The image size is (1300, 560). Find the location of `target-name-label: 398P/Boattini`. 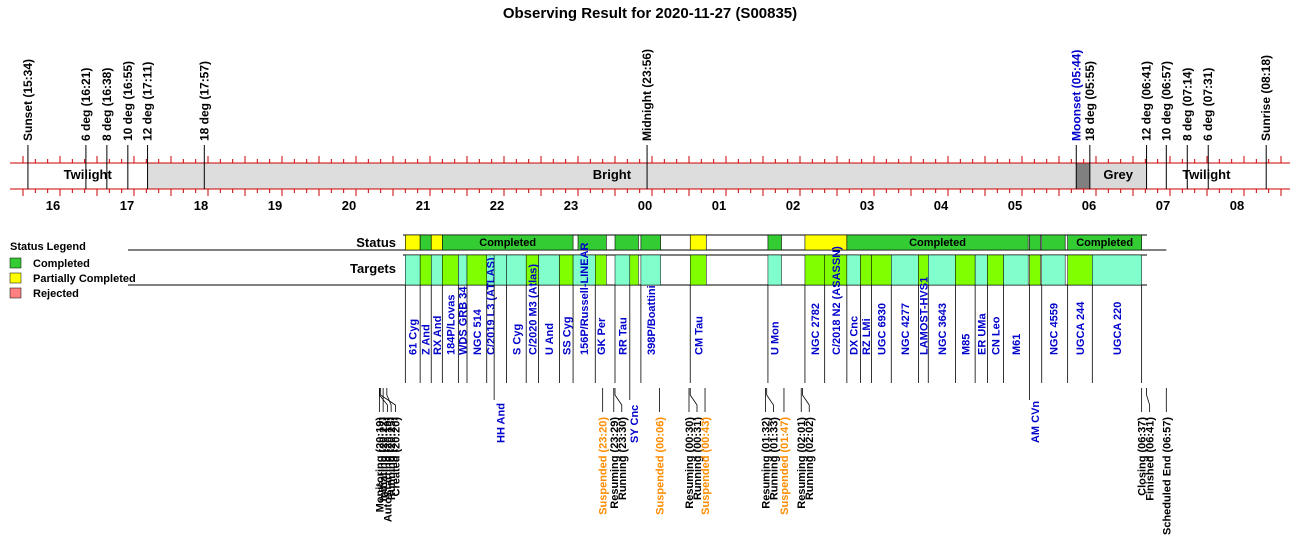

target-name-label: 398P/Boattini is located at coordinates (652, 320).